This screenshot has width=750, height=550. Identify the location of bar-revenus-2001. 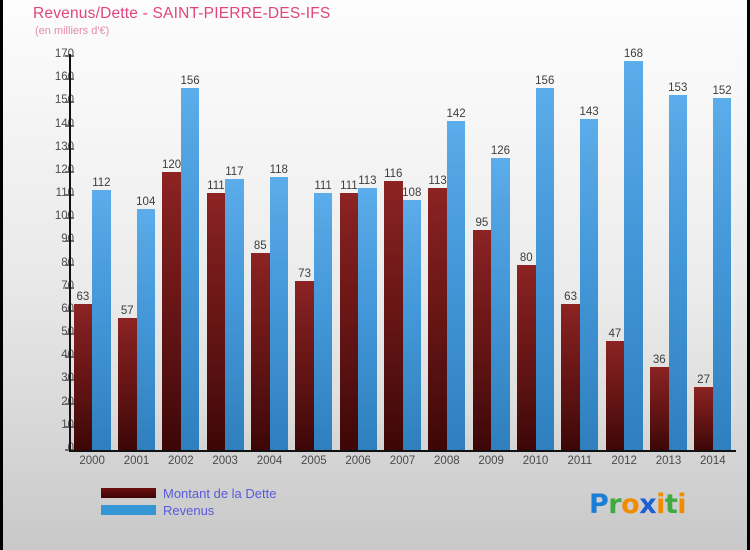
(145, 329).